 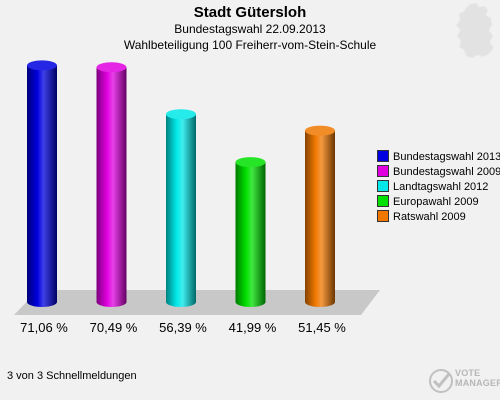 What do you see at coordinates (441, 187) in the screenshot?
I see `legend-label-3: Landtagswahl 2012` at bounding box center [441, 187].